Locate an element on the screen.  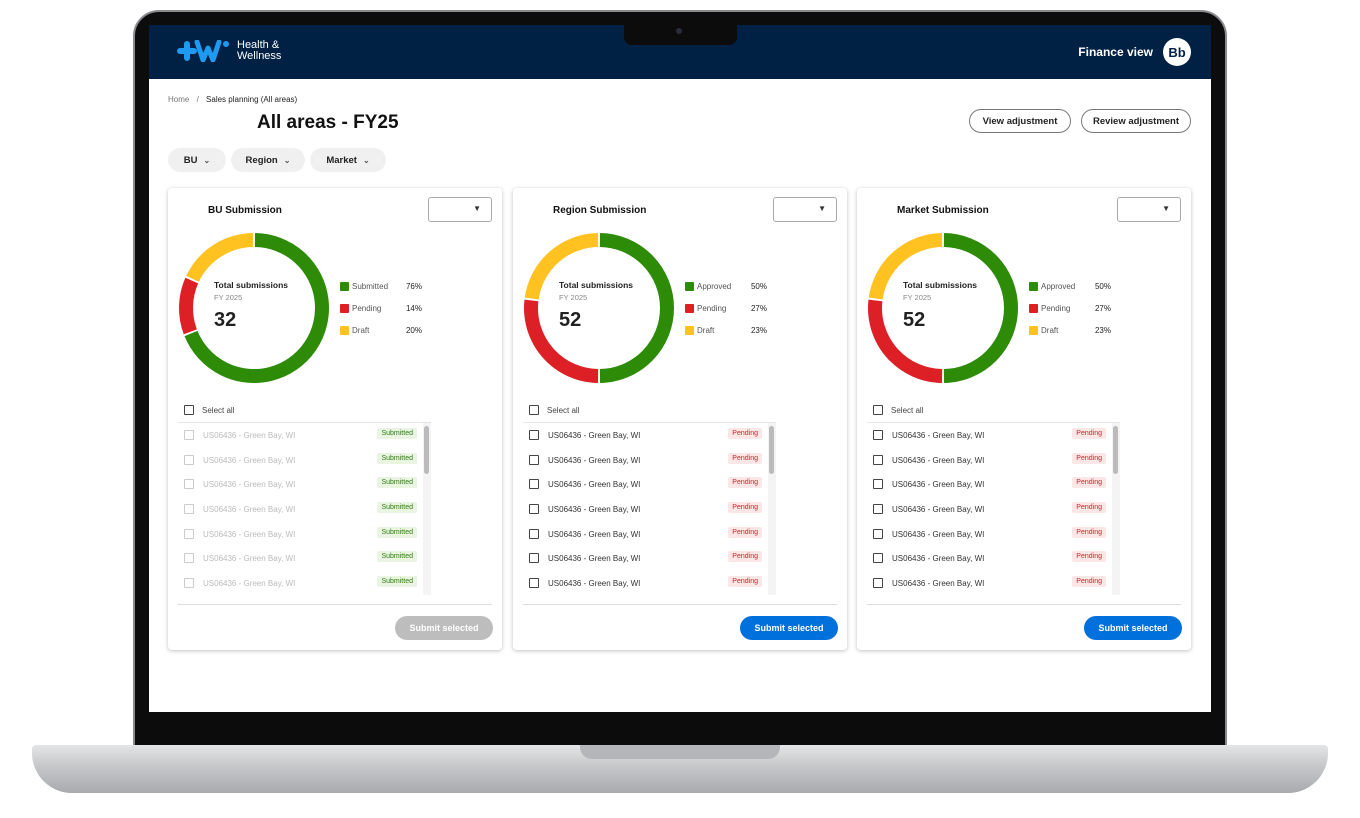
breadcrumb-home: Home is located at coordinates (179, 99).